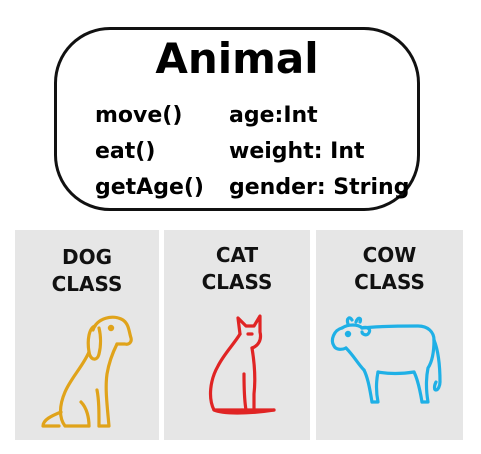 This screenshot has height=454, width=481. What do you see at coordinates (139, 115) in the screenshot?
I see `method-move: move()` at bounding box center [139, 115].